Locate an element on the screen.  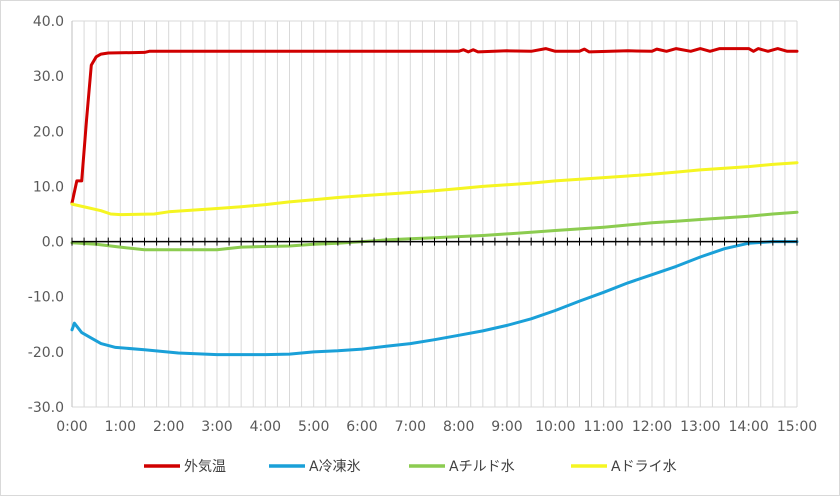
legend-label-0: 外気温 is located at coordinates (205, 467).